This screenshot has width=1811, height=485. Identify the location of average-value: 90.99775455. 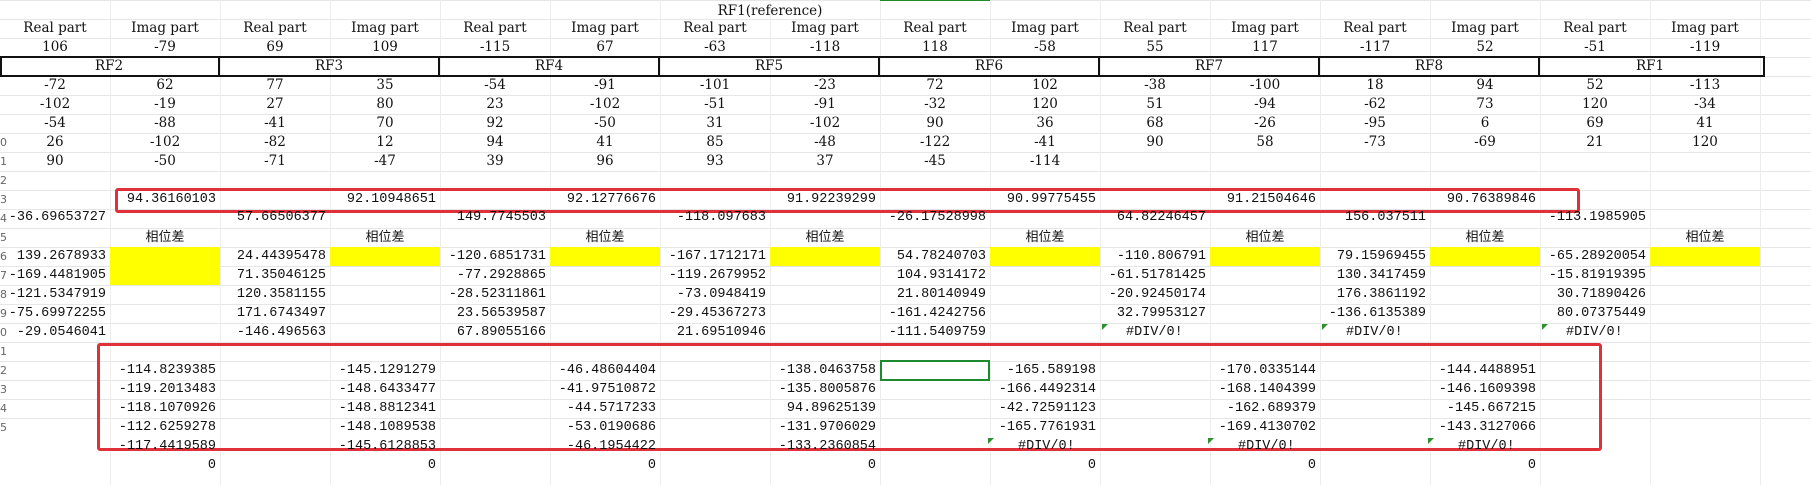
(1051, 199).